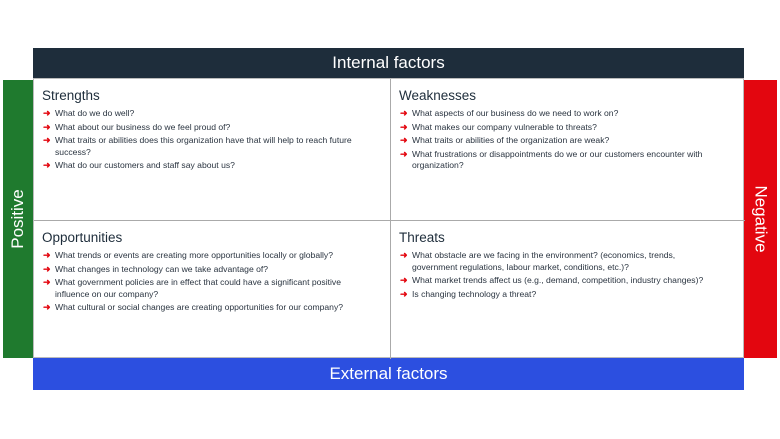  Describe the element at coordinates (438, 95) in the screenshot. I see `quadrant-title: Weaknesses` at that location.